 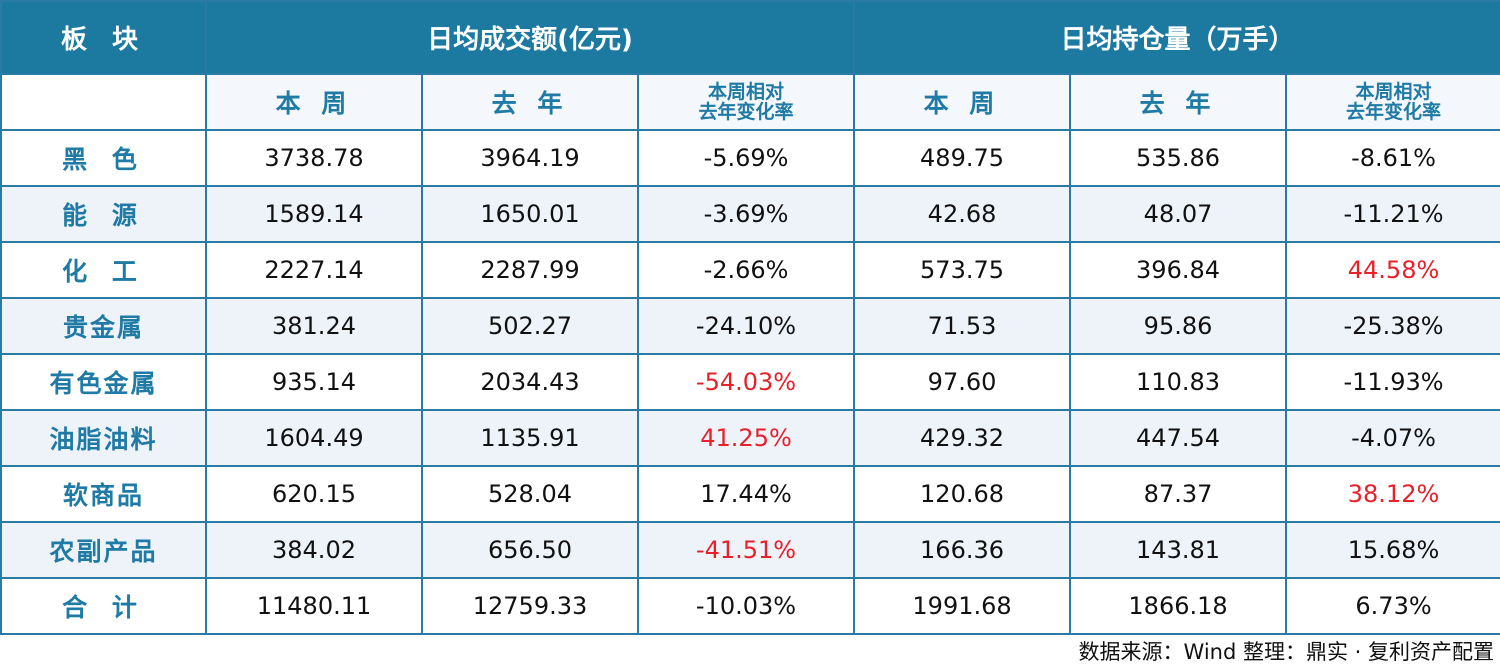 What do you see at coordinates (314, 438) in the screenshot?
I see `cell-turnover-this-week: 1604.49` at bounding box center [314, 438].